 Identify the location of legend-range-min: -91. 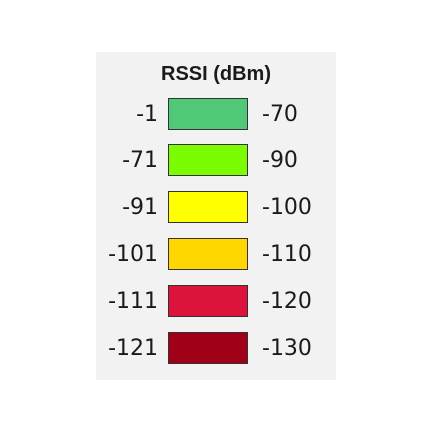
(140, 207).